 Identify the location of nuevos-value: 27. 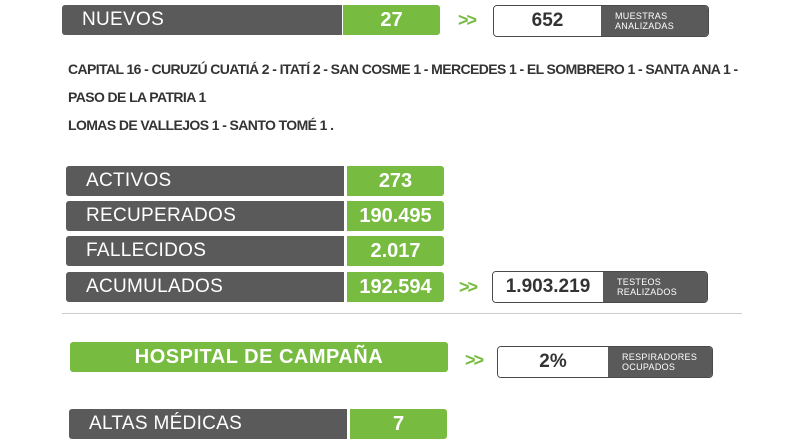
(391, 20).